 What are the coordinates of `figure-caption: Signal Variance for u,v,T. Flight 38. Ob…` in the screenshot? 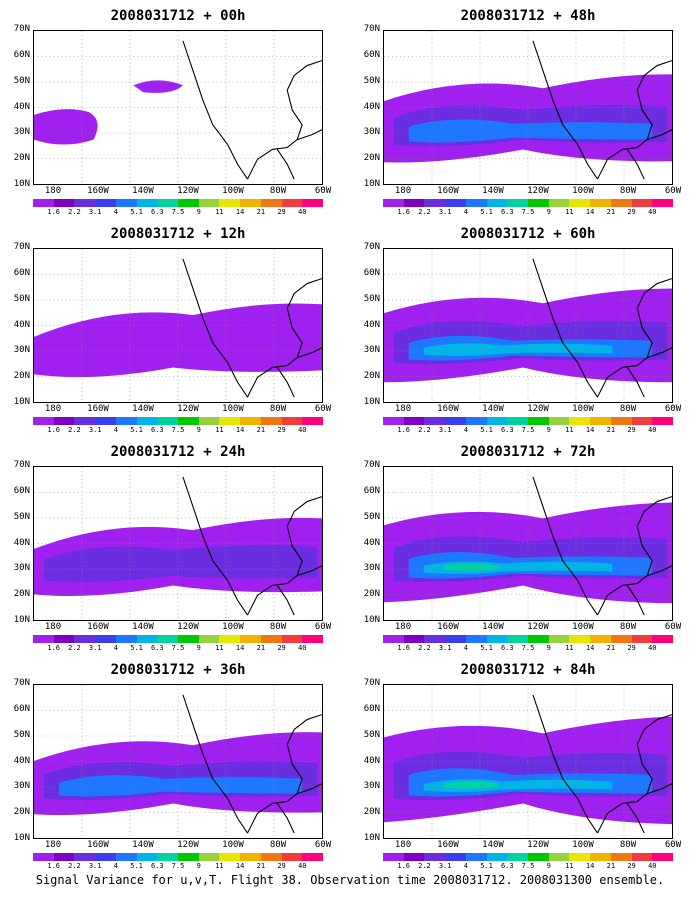 It's located at (350, 880).